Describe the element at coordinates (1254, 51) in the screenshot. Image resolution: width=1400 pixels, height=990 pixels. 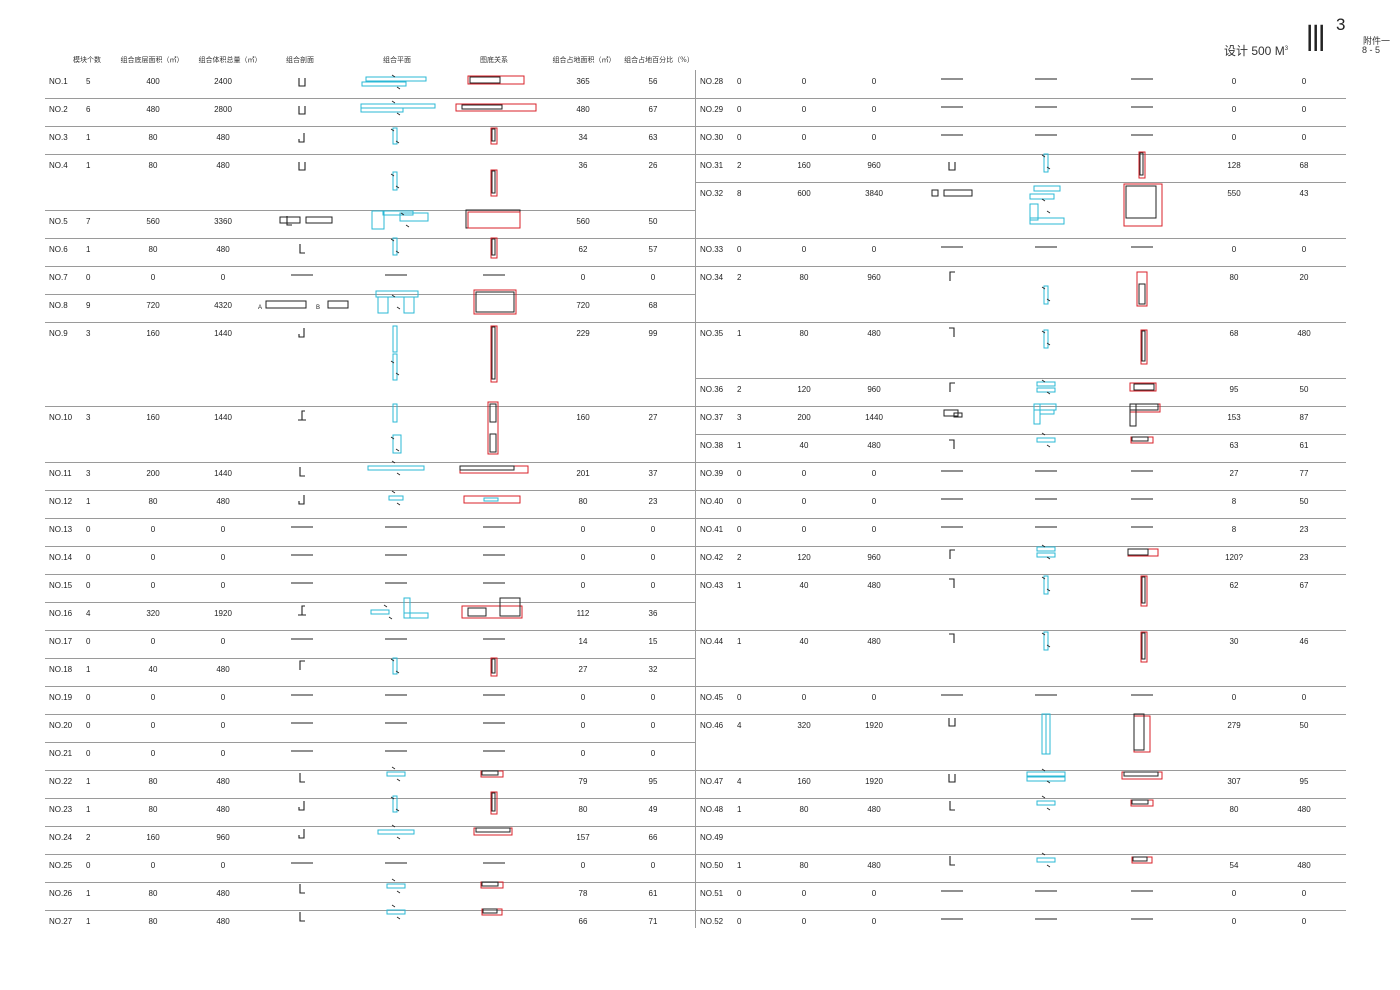
I see `design-label-text: 设计 500 M` at that location.